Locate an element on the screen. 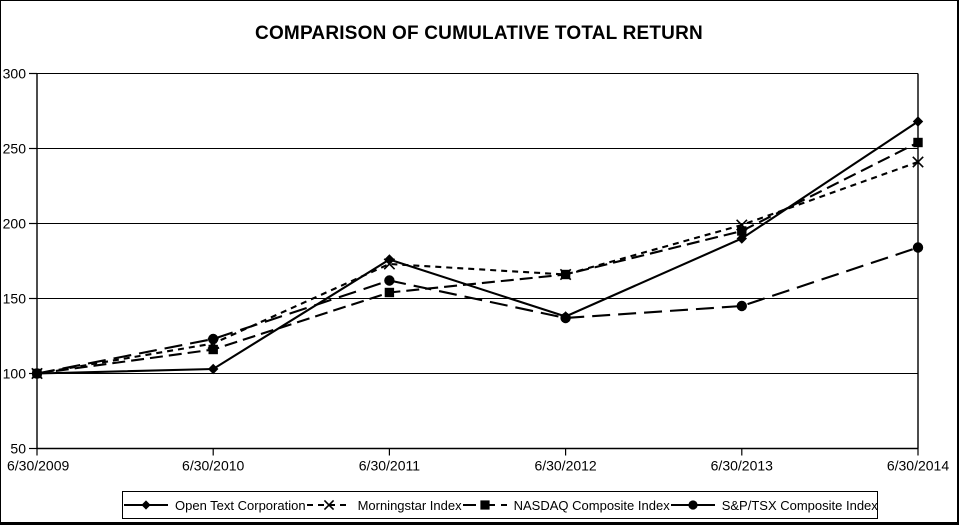 The width and height of the screenshot is (960, 527). chart-title: COMPARISON OF CUMULATIVE TOTAL RETURN is located at coordinates (479, 33).